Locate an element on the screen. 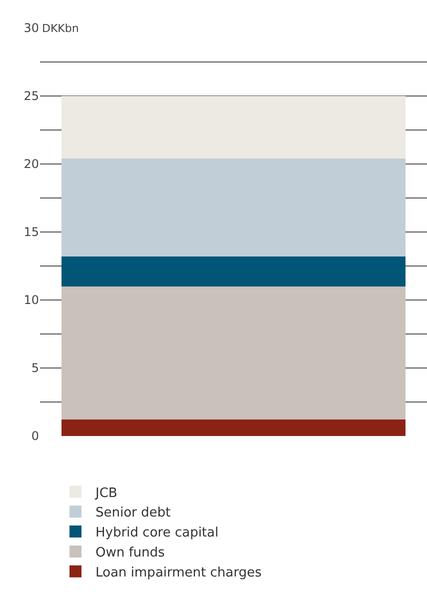 The width and height of the screenshot is (427, 612). y-tick-label: 10 is located at coordinates (31, 300).